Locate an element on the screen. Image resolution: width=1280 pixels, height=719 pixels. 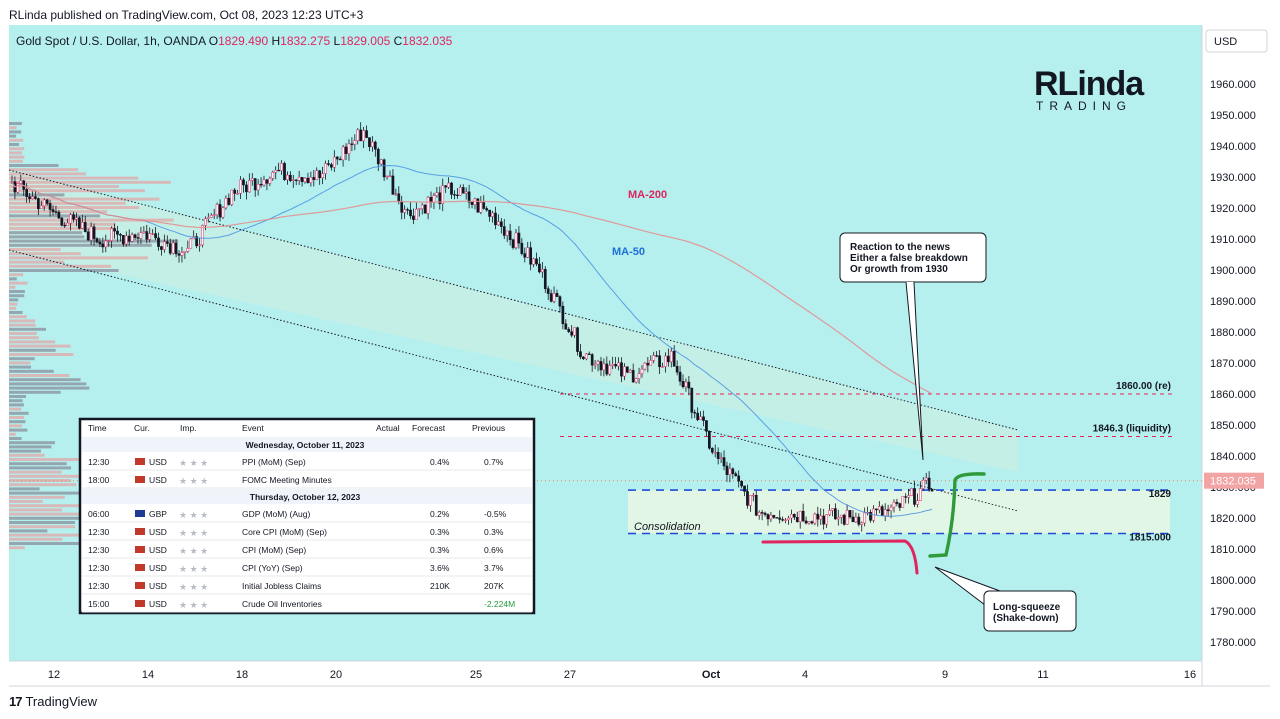
calendar-date-row: Thursday, October 12, 2023 is located at coordinates (305, 497).